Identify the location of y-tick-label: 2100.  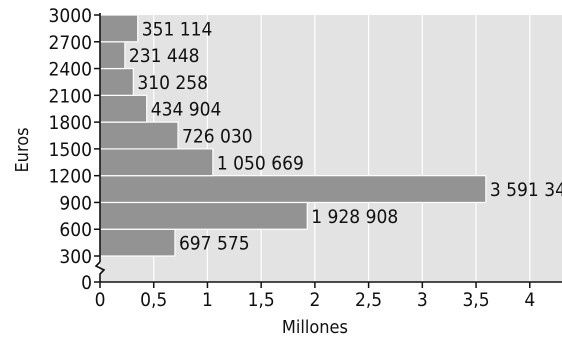
(71, 96).